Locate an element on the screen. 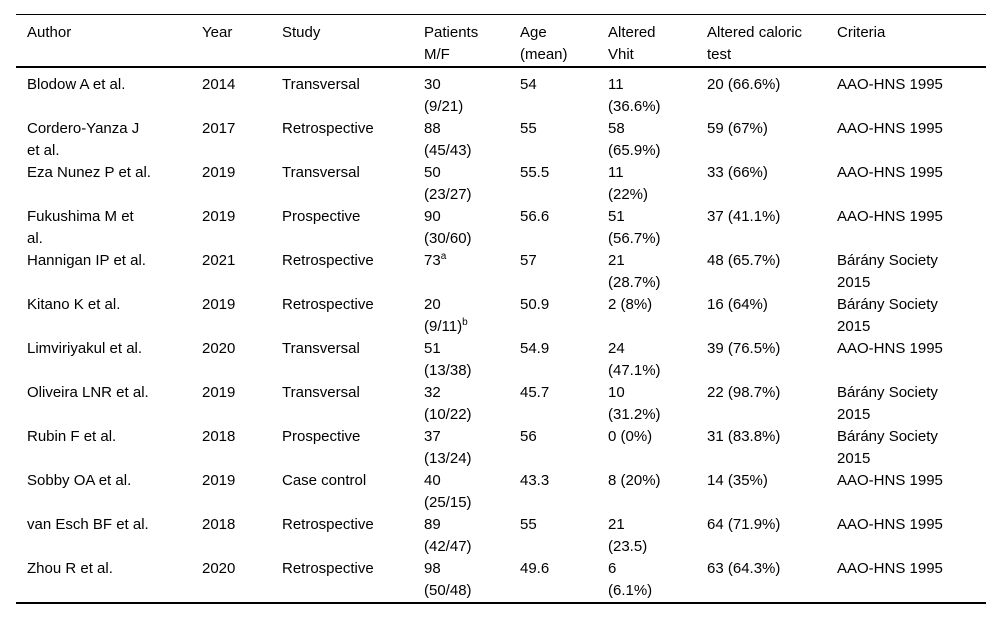 This screenshot has height=619, width=1000. column-header-patients: Patients M/F is located at coordinates (472, 41).